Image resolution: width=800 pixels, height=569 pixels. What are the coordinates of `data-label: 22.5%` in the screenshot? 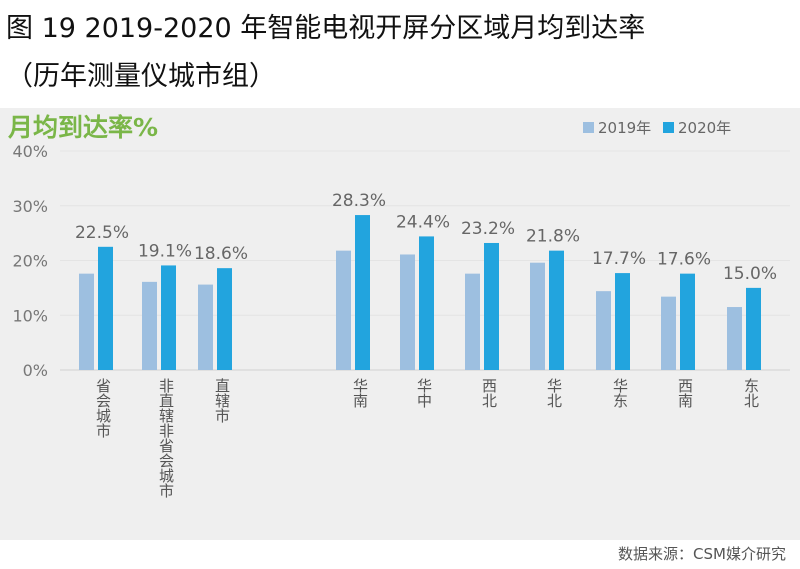 It's located at (102, 233).